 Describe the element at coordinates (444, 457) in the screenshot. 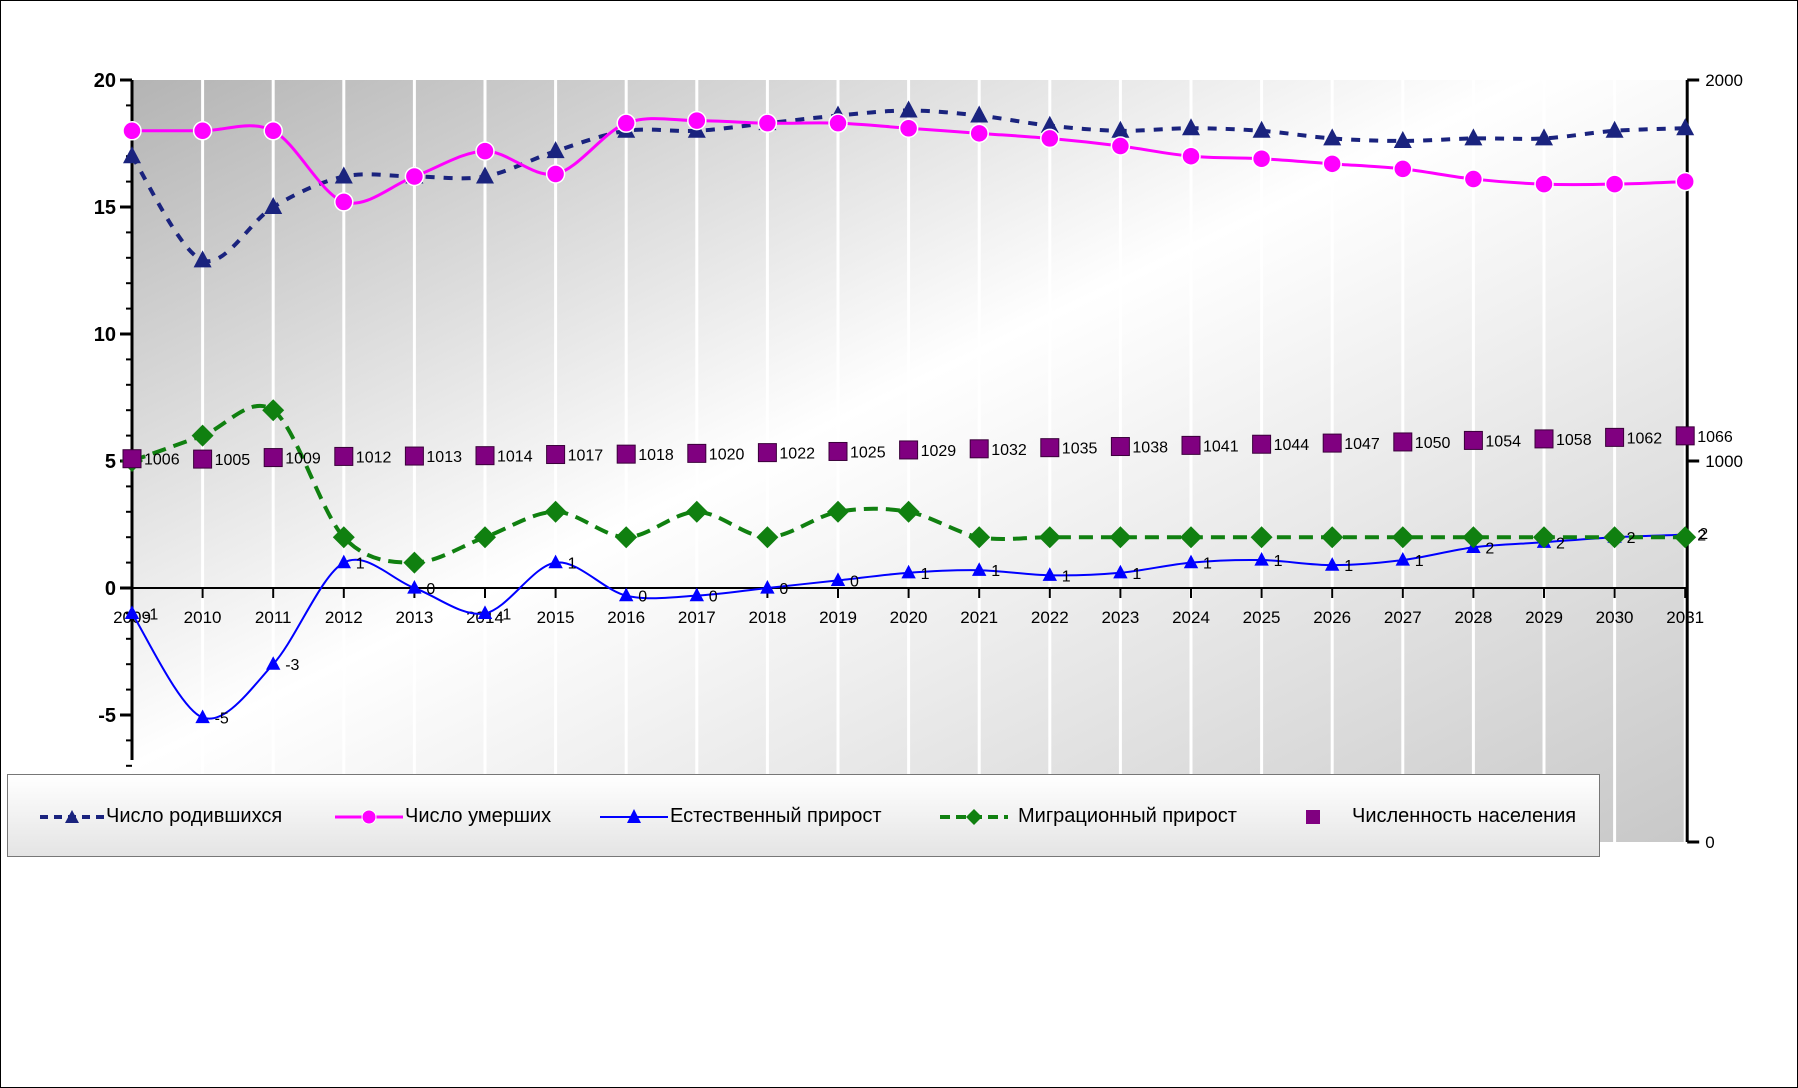

I see `series-4-data-label: 1013` at that location.